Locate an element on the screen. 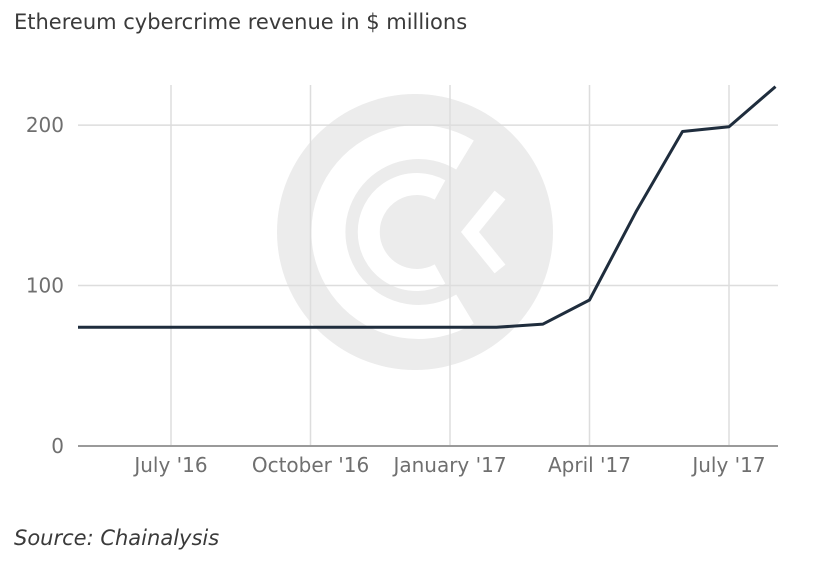 The image size is (815, 577). x-tick-label: January '17 is located at coordinates (448, 465).